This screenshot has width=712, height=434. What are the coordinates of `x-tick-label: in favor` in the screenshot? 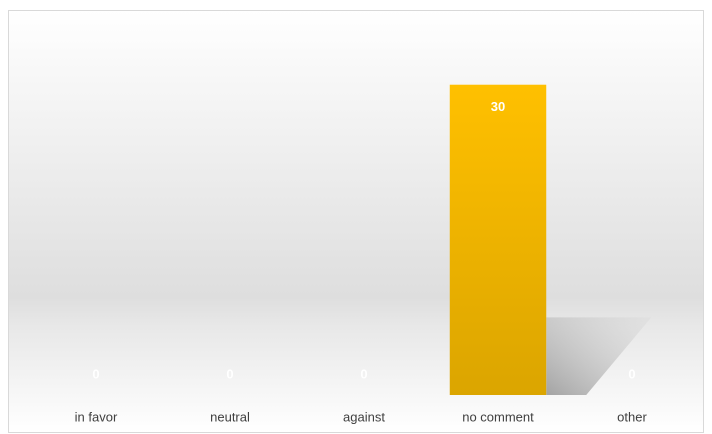 It's located at (96, 416).